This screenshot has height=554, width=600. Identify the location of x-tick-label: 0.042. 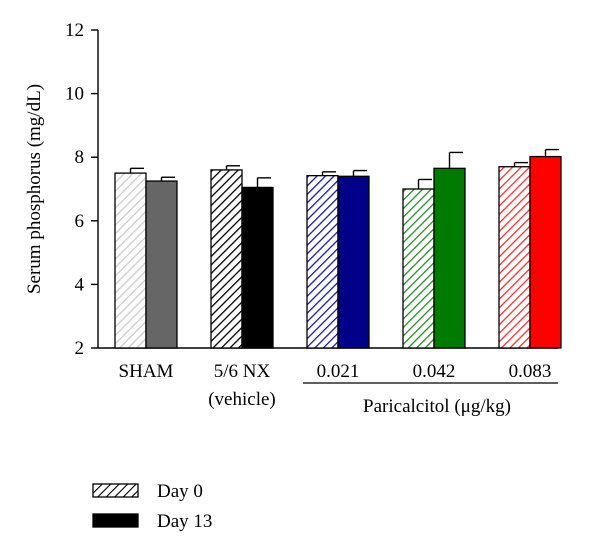
(434, 371).